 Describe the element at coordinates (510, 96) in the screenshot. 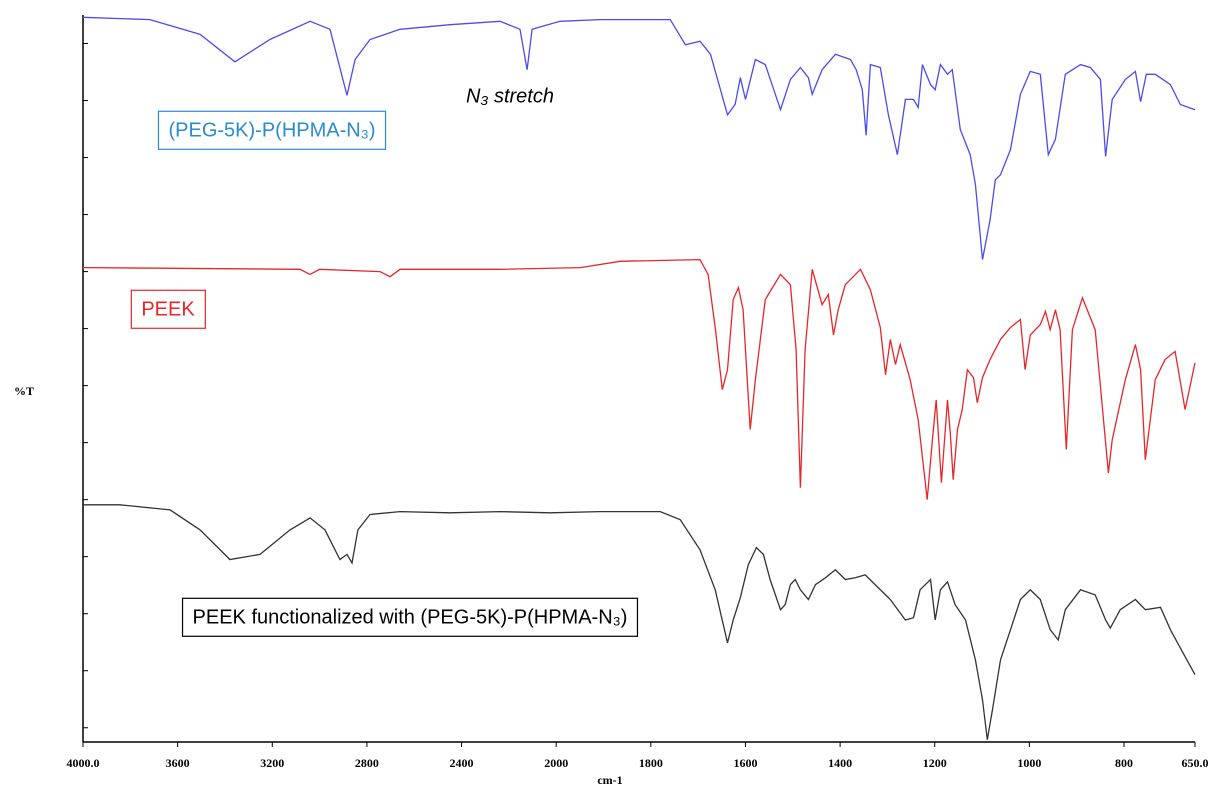

I see `annotation: N₃ stretch` at that location.